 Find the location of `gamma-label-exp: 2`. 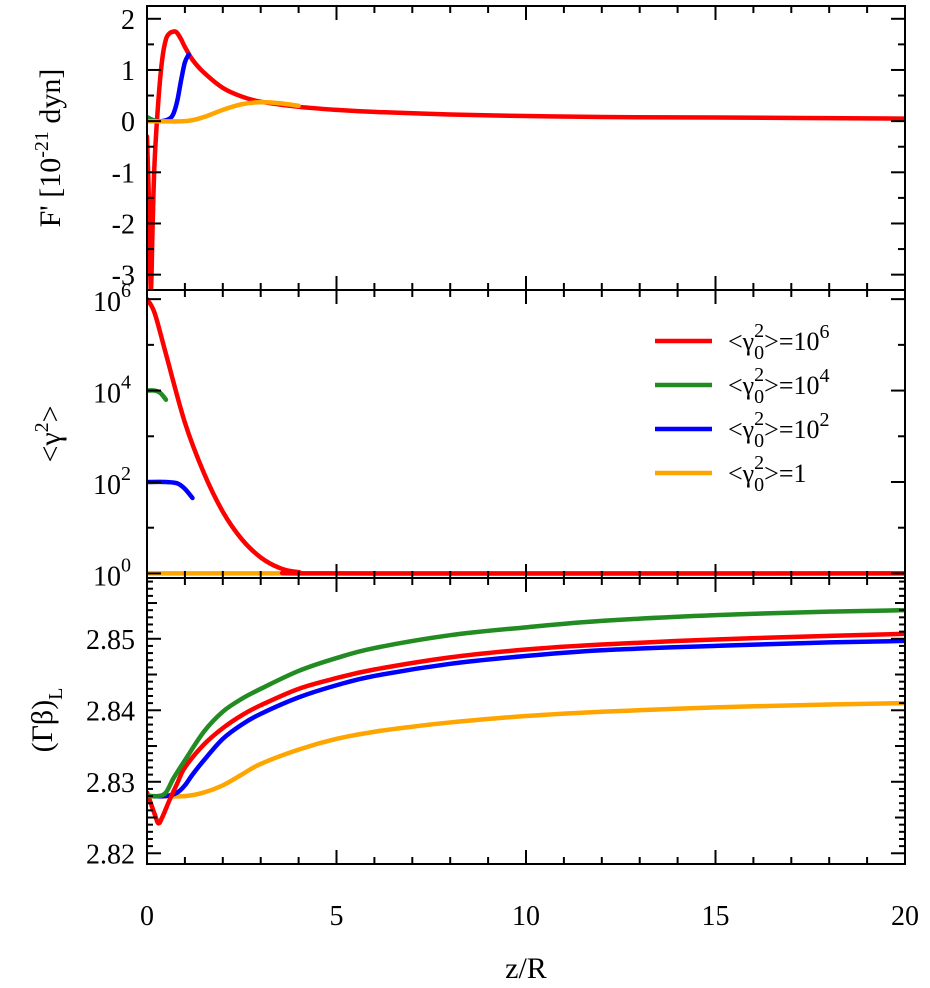

gamma-label-exp: 2 is located at coordinates (42, 427).